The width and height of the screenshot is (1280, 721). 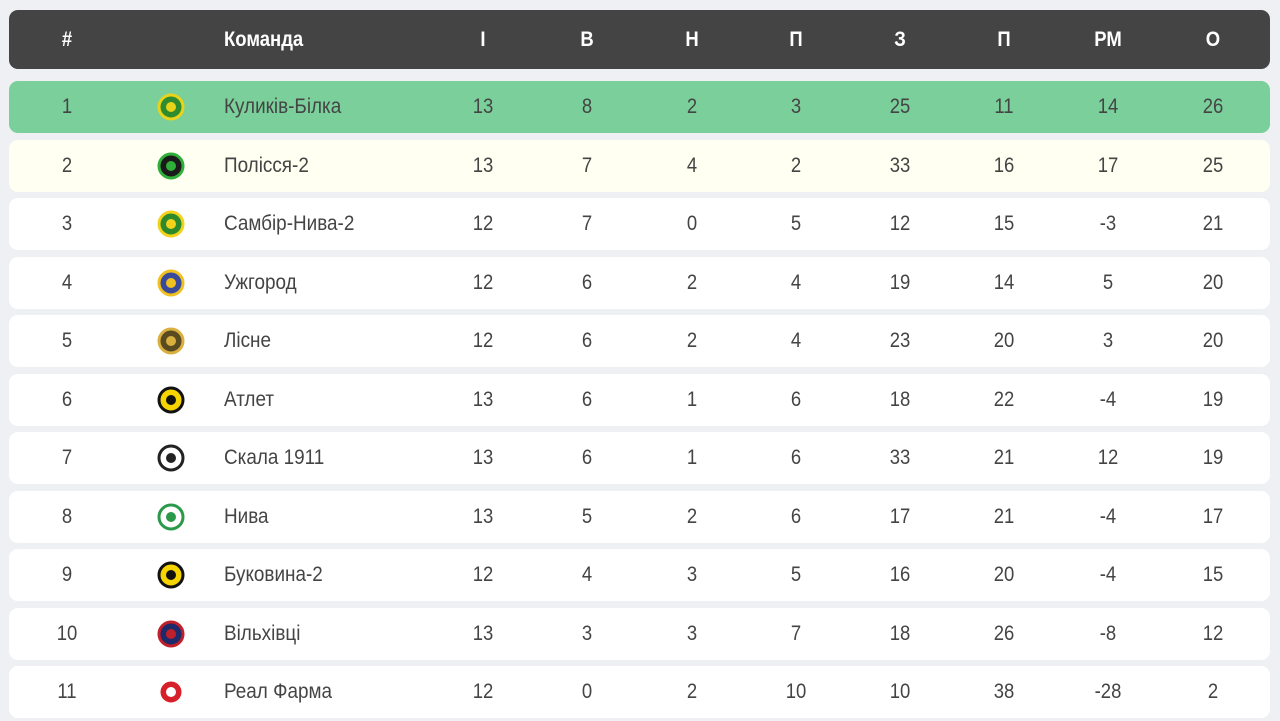 I want to click on goal-diff: 3, so click(x=1108, y=340).